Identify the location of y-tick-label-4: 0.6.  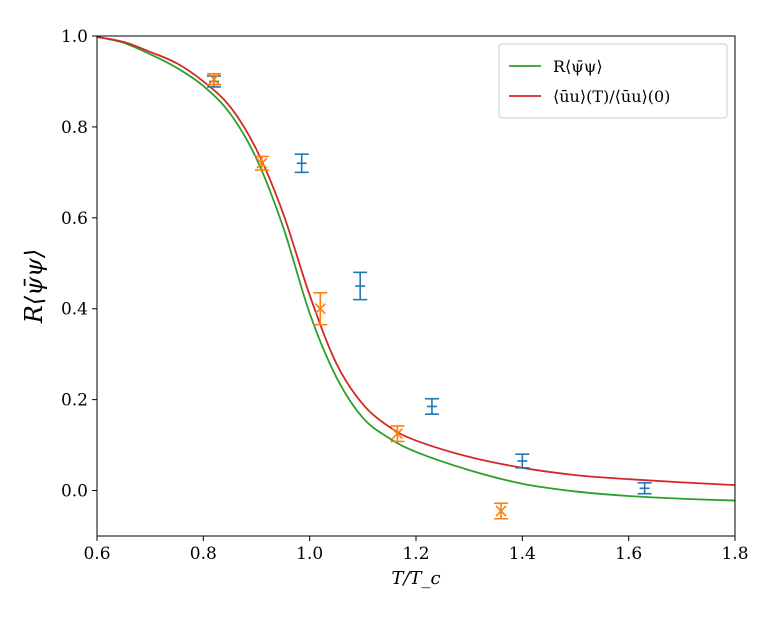
(74, 219).